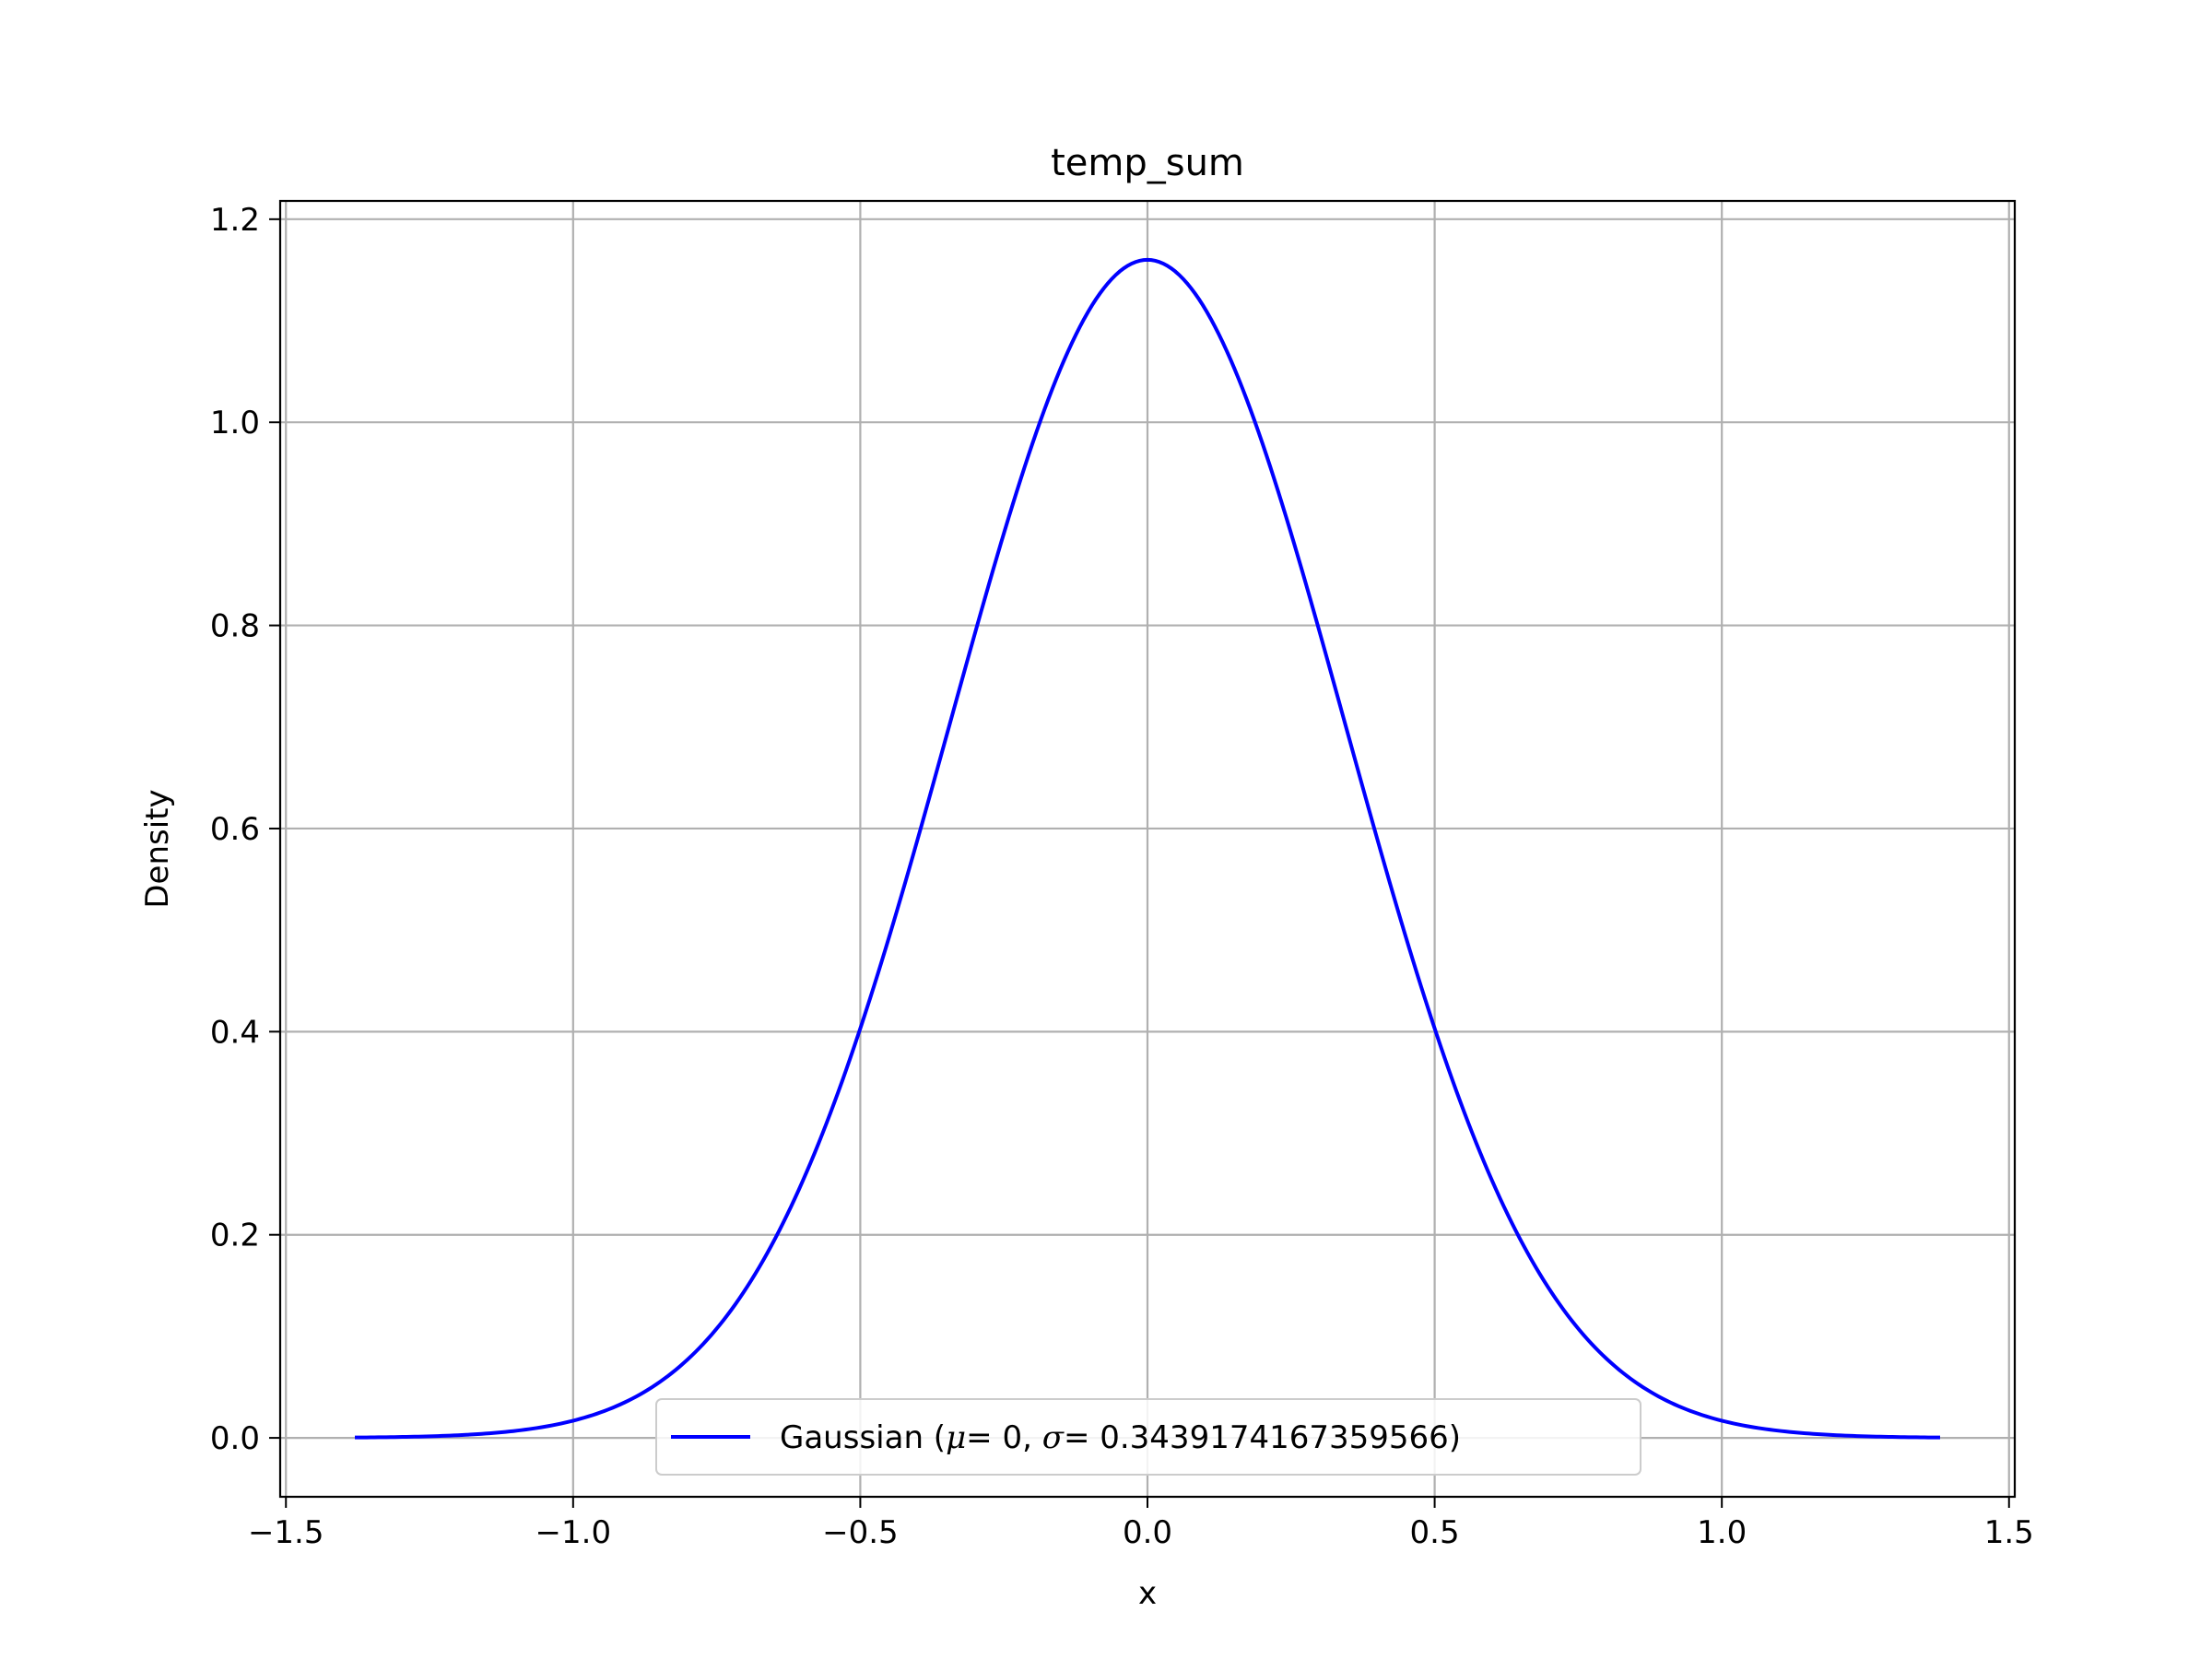 The image size is (2212, 1659). What do you see at coordinates (860, 1532) in the screenshot?
I see `x-tick-label: −0.5` at bounding box center [860, 1532].